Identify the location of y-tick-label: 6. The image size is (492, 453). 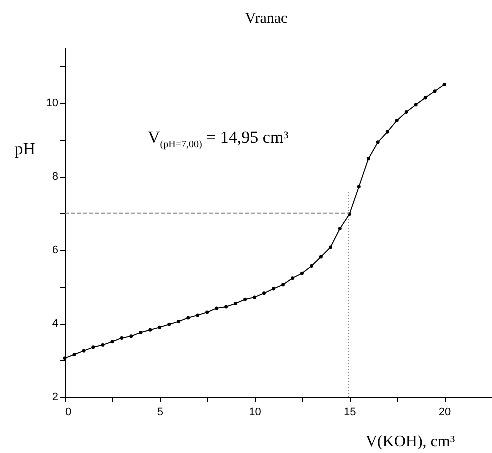
(55, 250).